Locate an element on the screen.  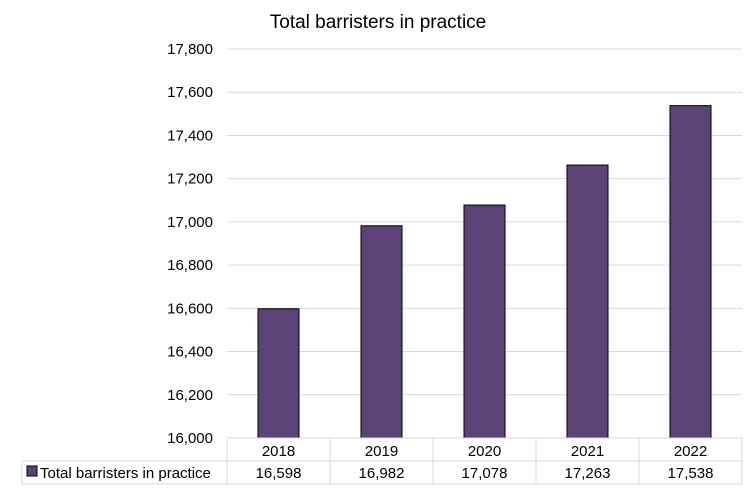
y-tick-label: 16,600 is located at coordinates (190, 308).